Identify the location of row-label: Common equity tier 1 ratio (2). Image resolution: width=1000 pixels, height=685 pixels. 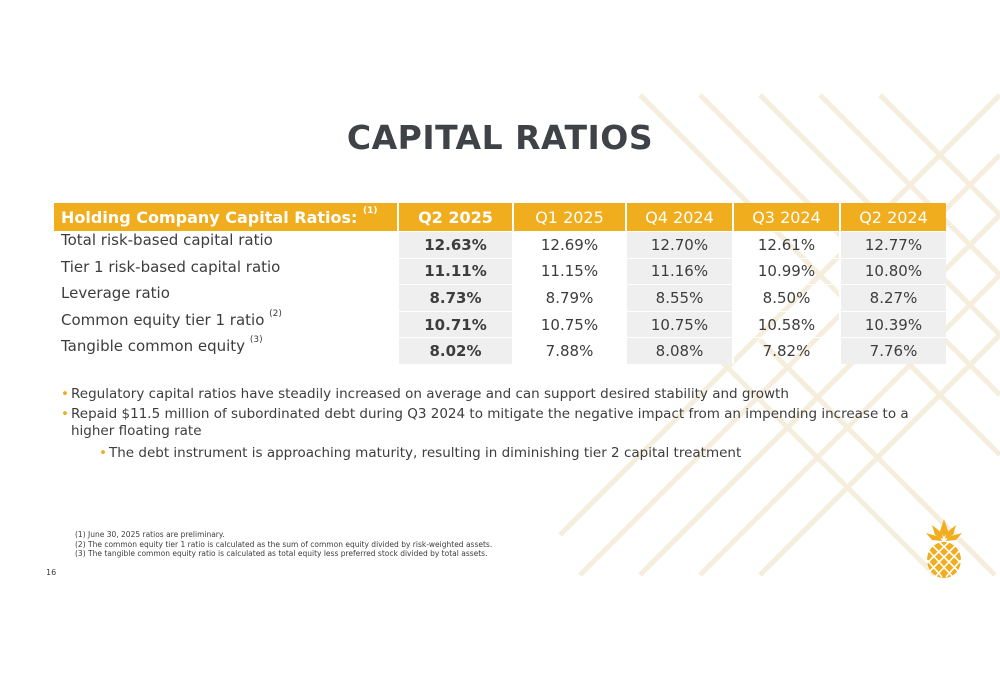
(171, 318).